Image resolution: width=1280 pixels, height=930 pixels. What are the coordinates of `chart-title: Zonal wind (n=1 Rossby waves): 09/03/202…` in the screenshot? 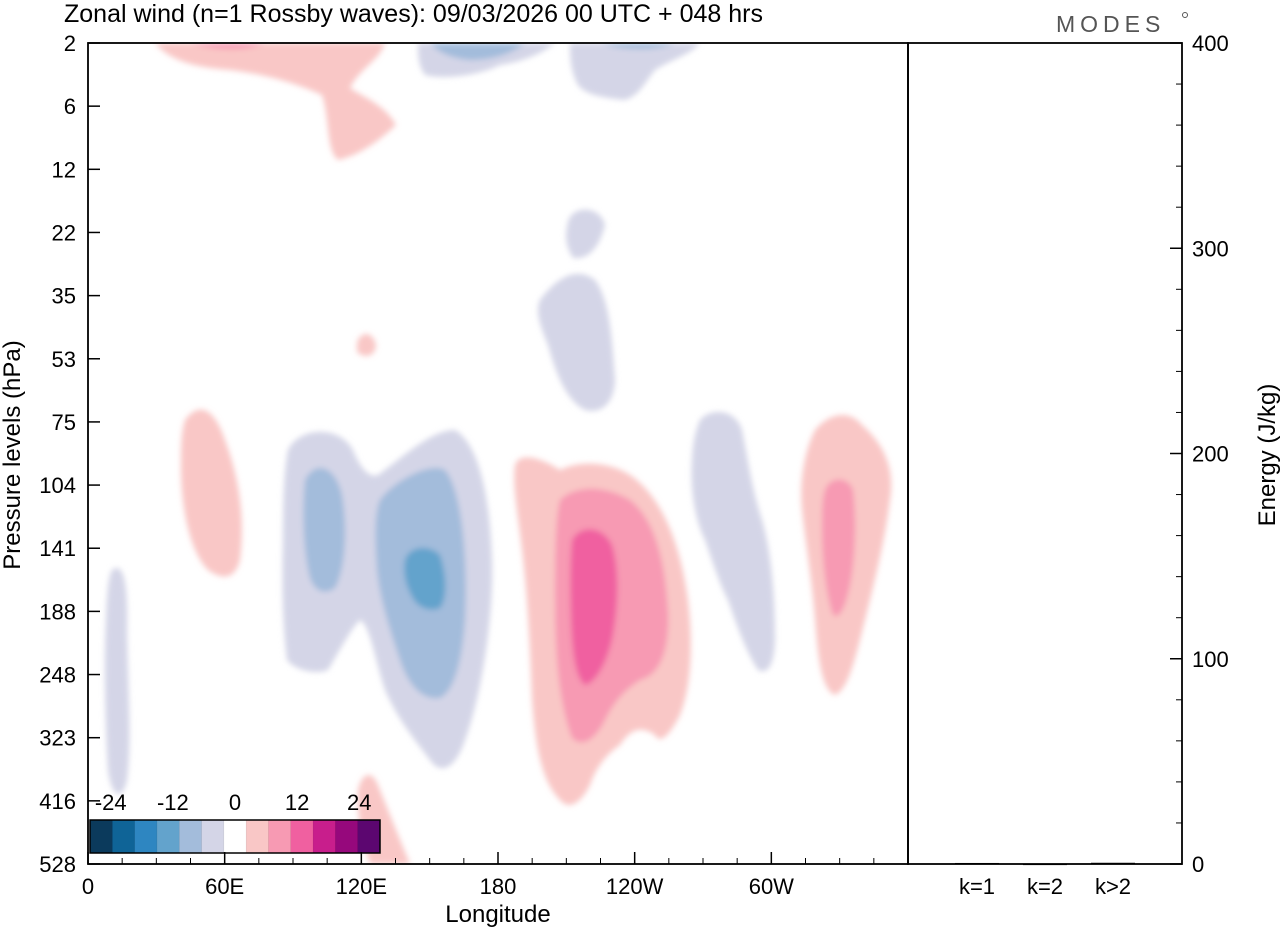 It's located at (413, 14).